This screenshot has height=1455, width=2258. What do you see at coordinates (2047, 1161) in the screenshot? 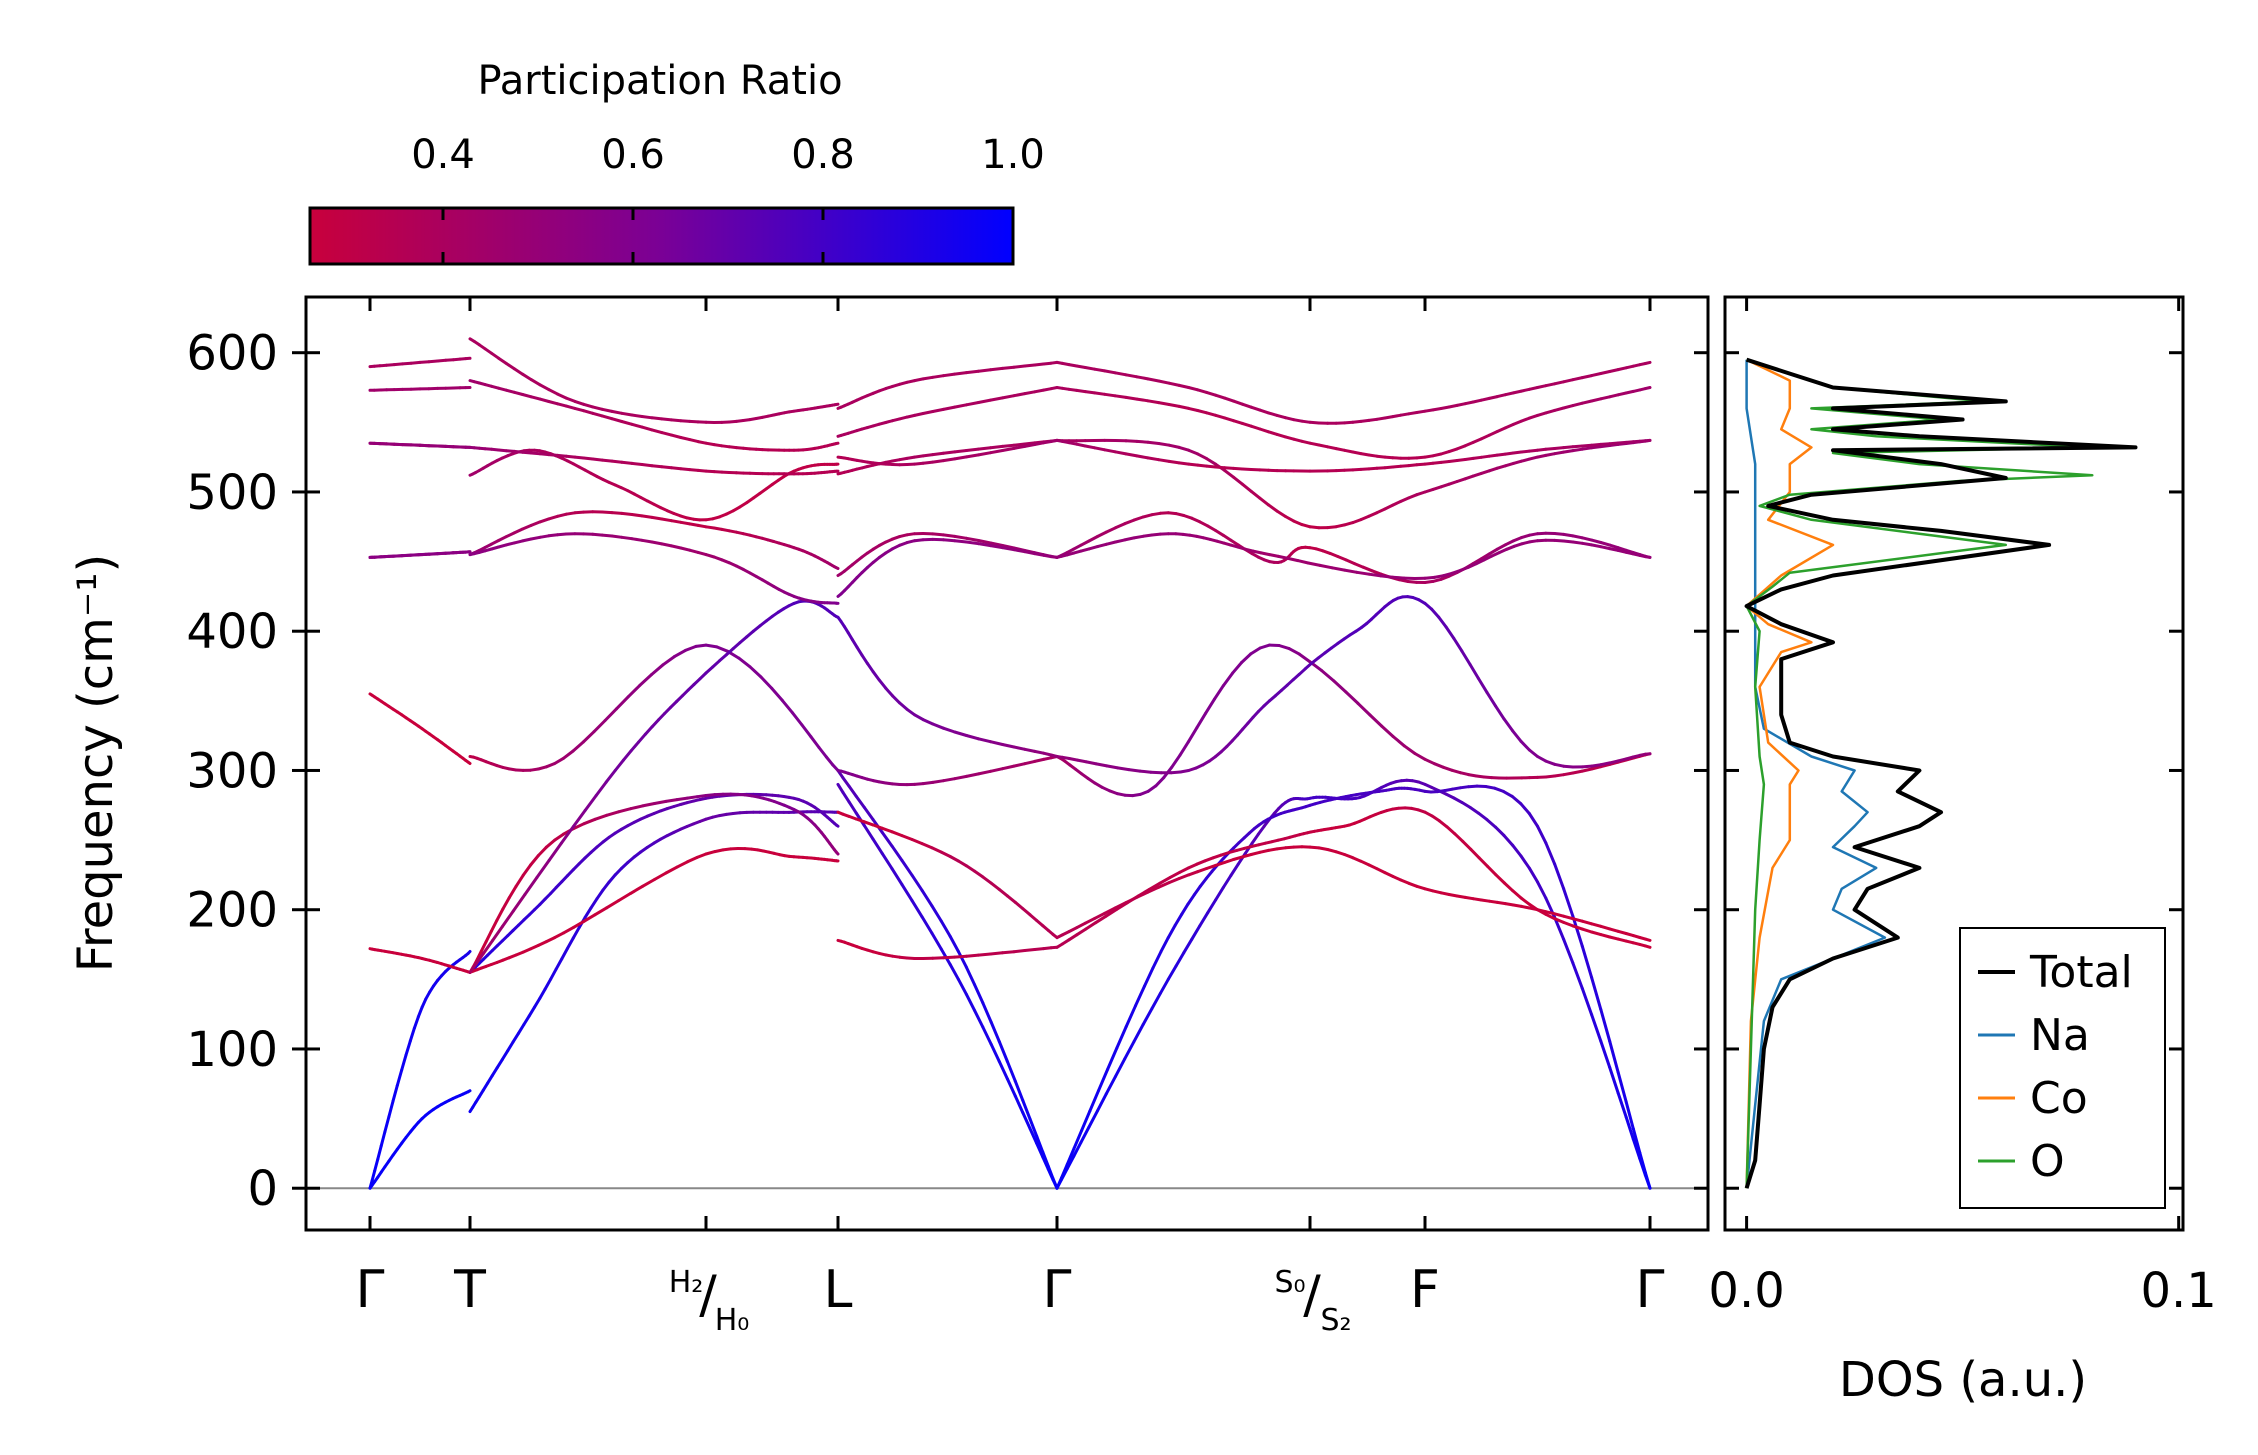
I see `legend-label: O` at bounding box center [2047, 1161].